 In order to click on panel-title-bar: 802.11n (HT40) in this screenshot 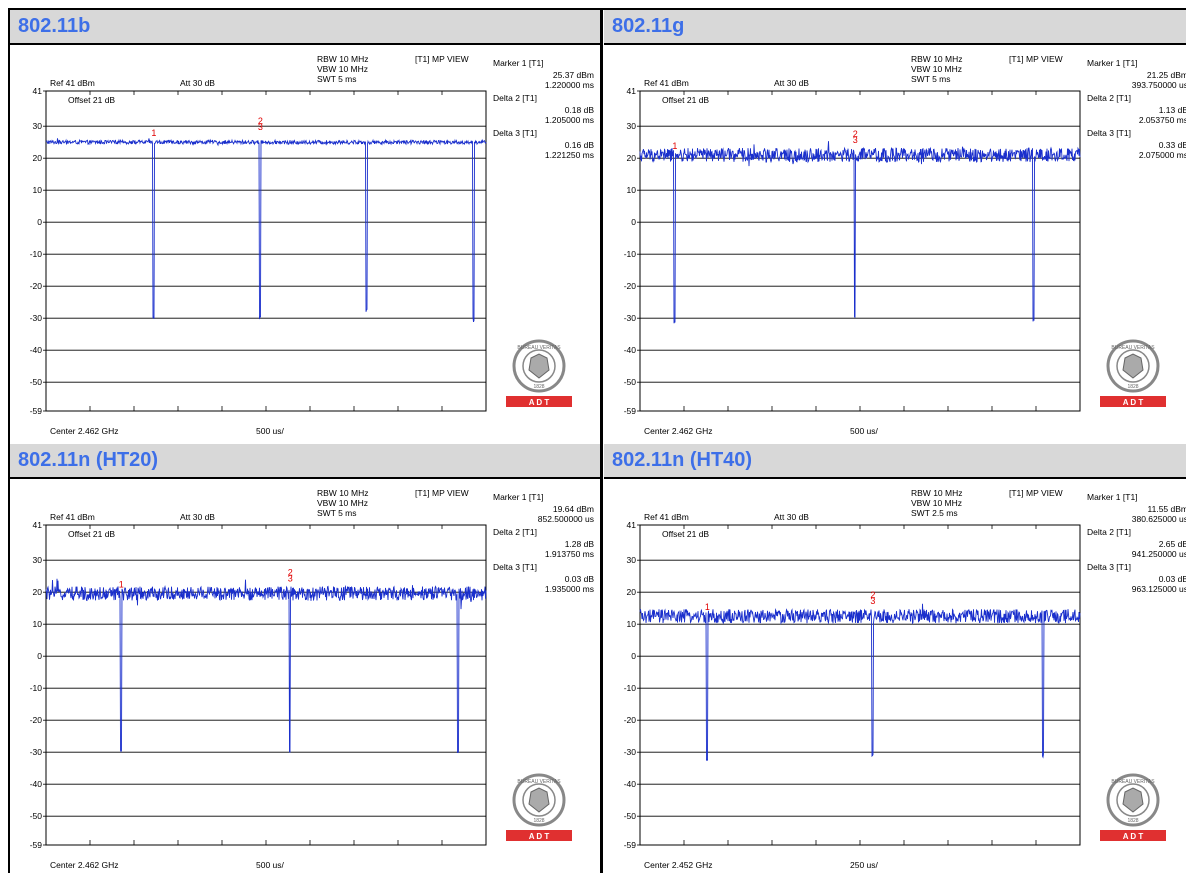, I will do `click(895, 461)`.